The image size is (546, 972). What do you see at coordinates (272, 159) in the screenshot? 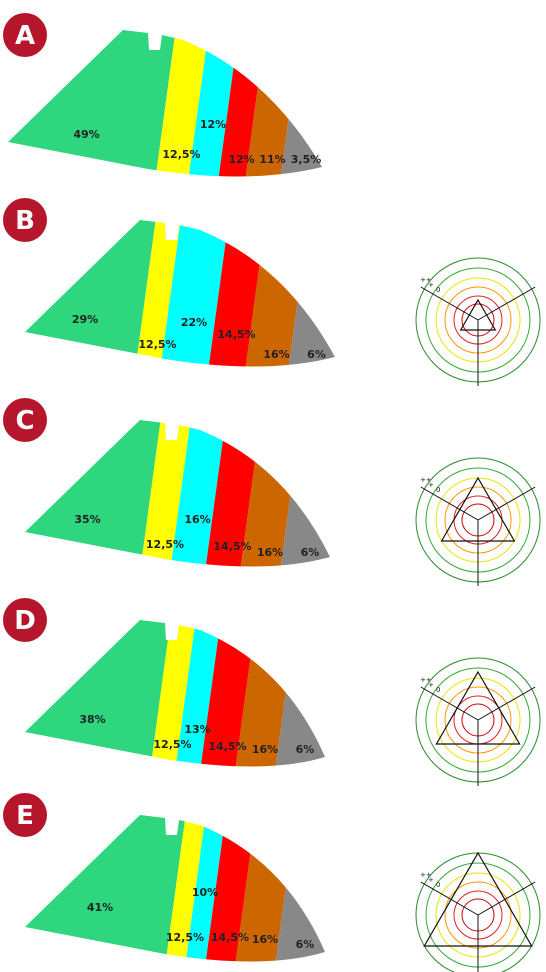
I see `segment-label: 11%` at bounding box center [272, 159].